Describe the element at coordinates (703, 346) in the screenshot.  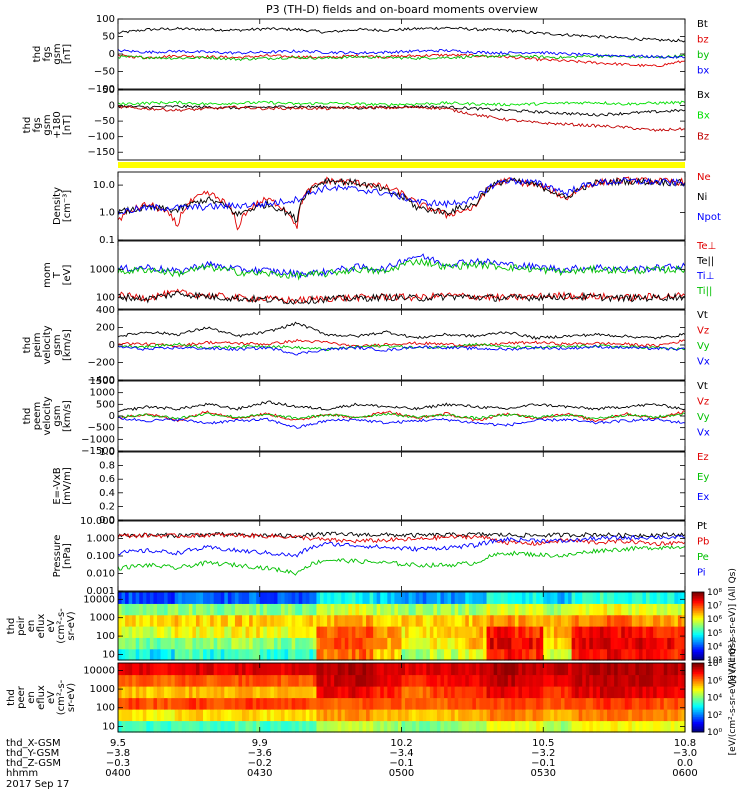
I see `legend-label: Vy` at that location.